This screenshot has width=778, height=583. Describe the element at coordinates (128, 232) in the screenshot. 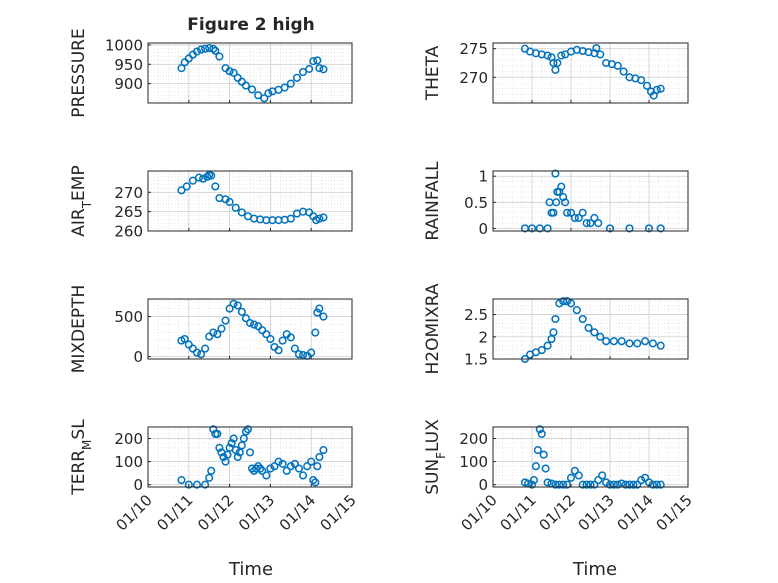

I see `air-temp-ytick-label: 260` at that location.